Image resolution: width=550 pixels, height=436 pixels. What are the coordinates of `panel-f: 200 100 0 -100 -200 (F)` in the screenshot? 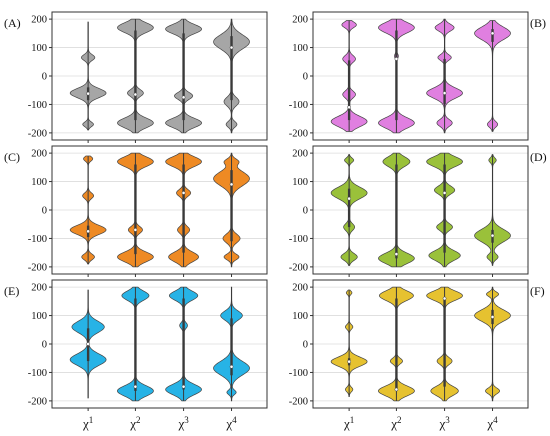 It's located at (417, 345).